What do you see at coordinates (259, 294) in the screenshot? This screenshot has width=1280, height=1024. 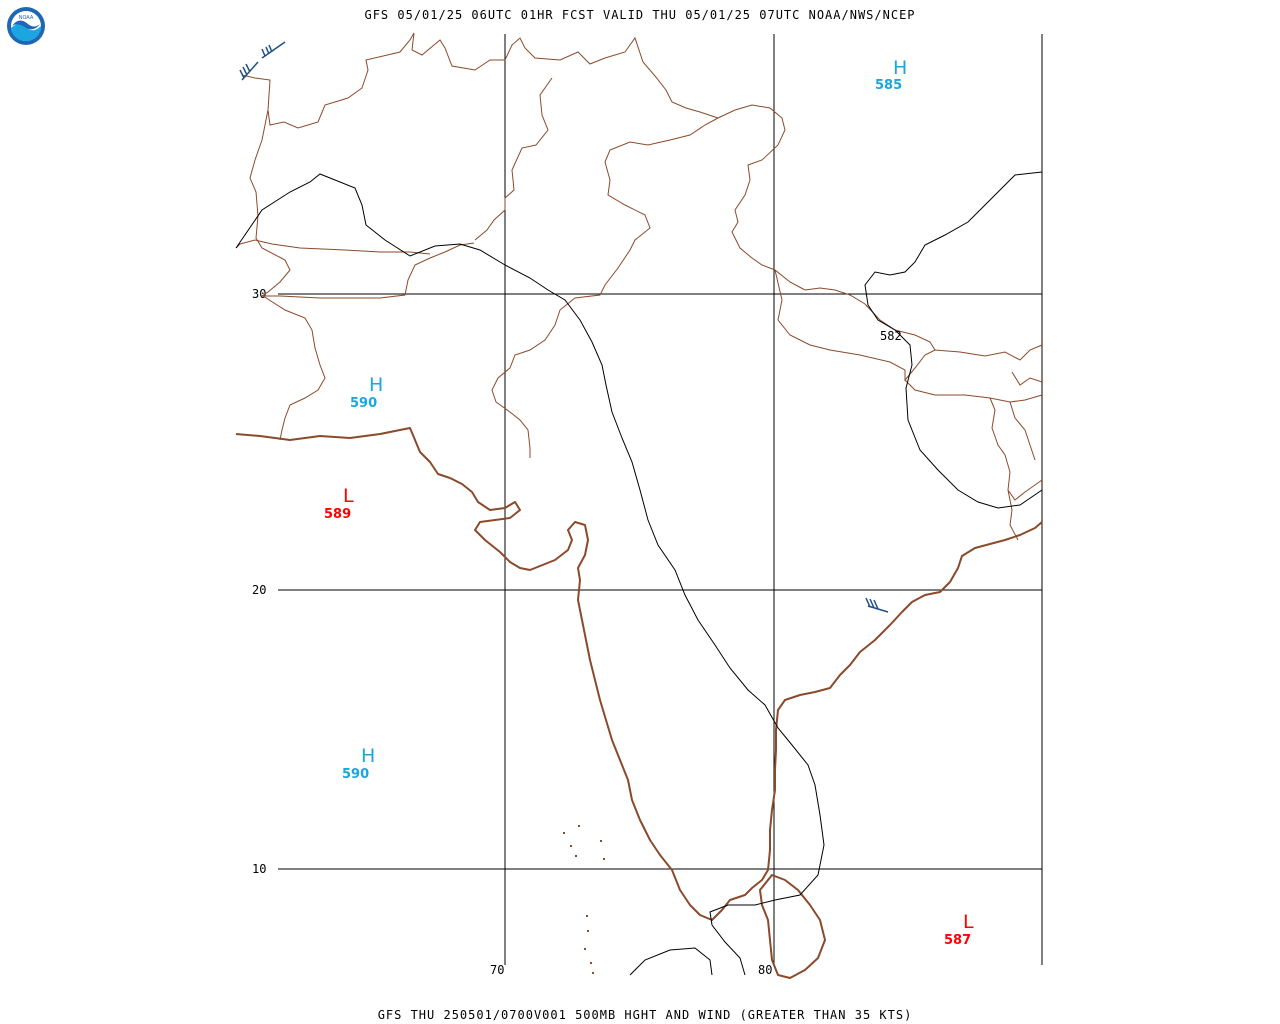 I see `lat-label-30: 30` at bounding box center [259, 294].